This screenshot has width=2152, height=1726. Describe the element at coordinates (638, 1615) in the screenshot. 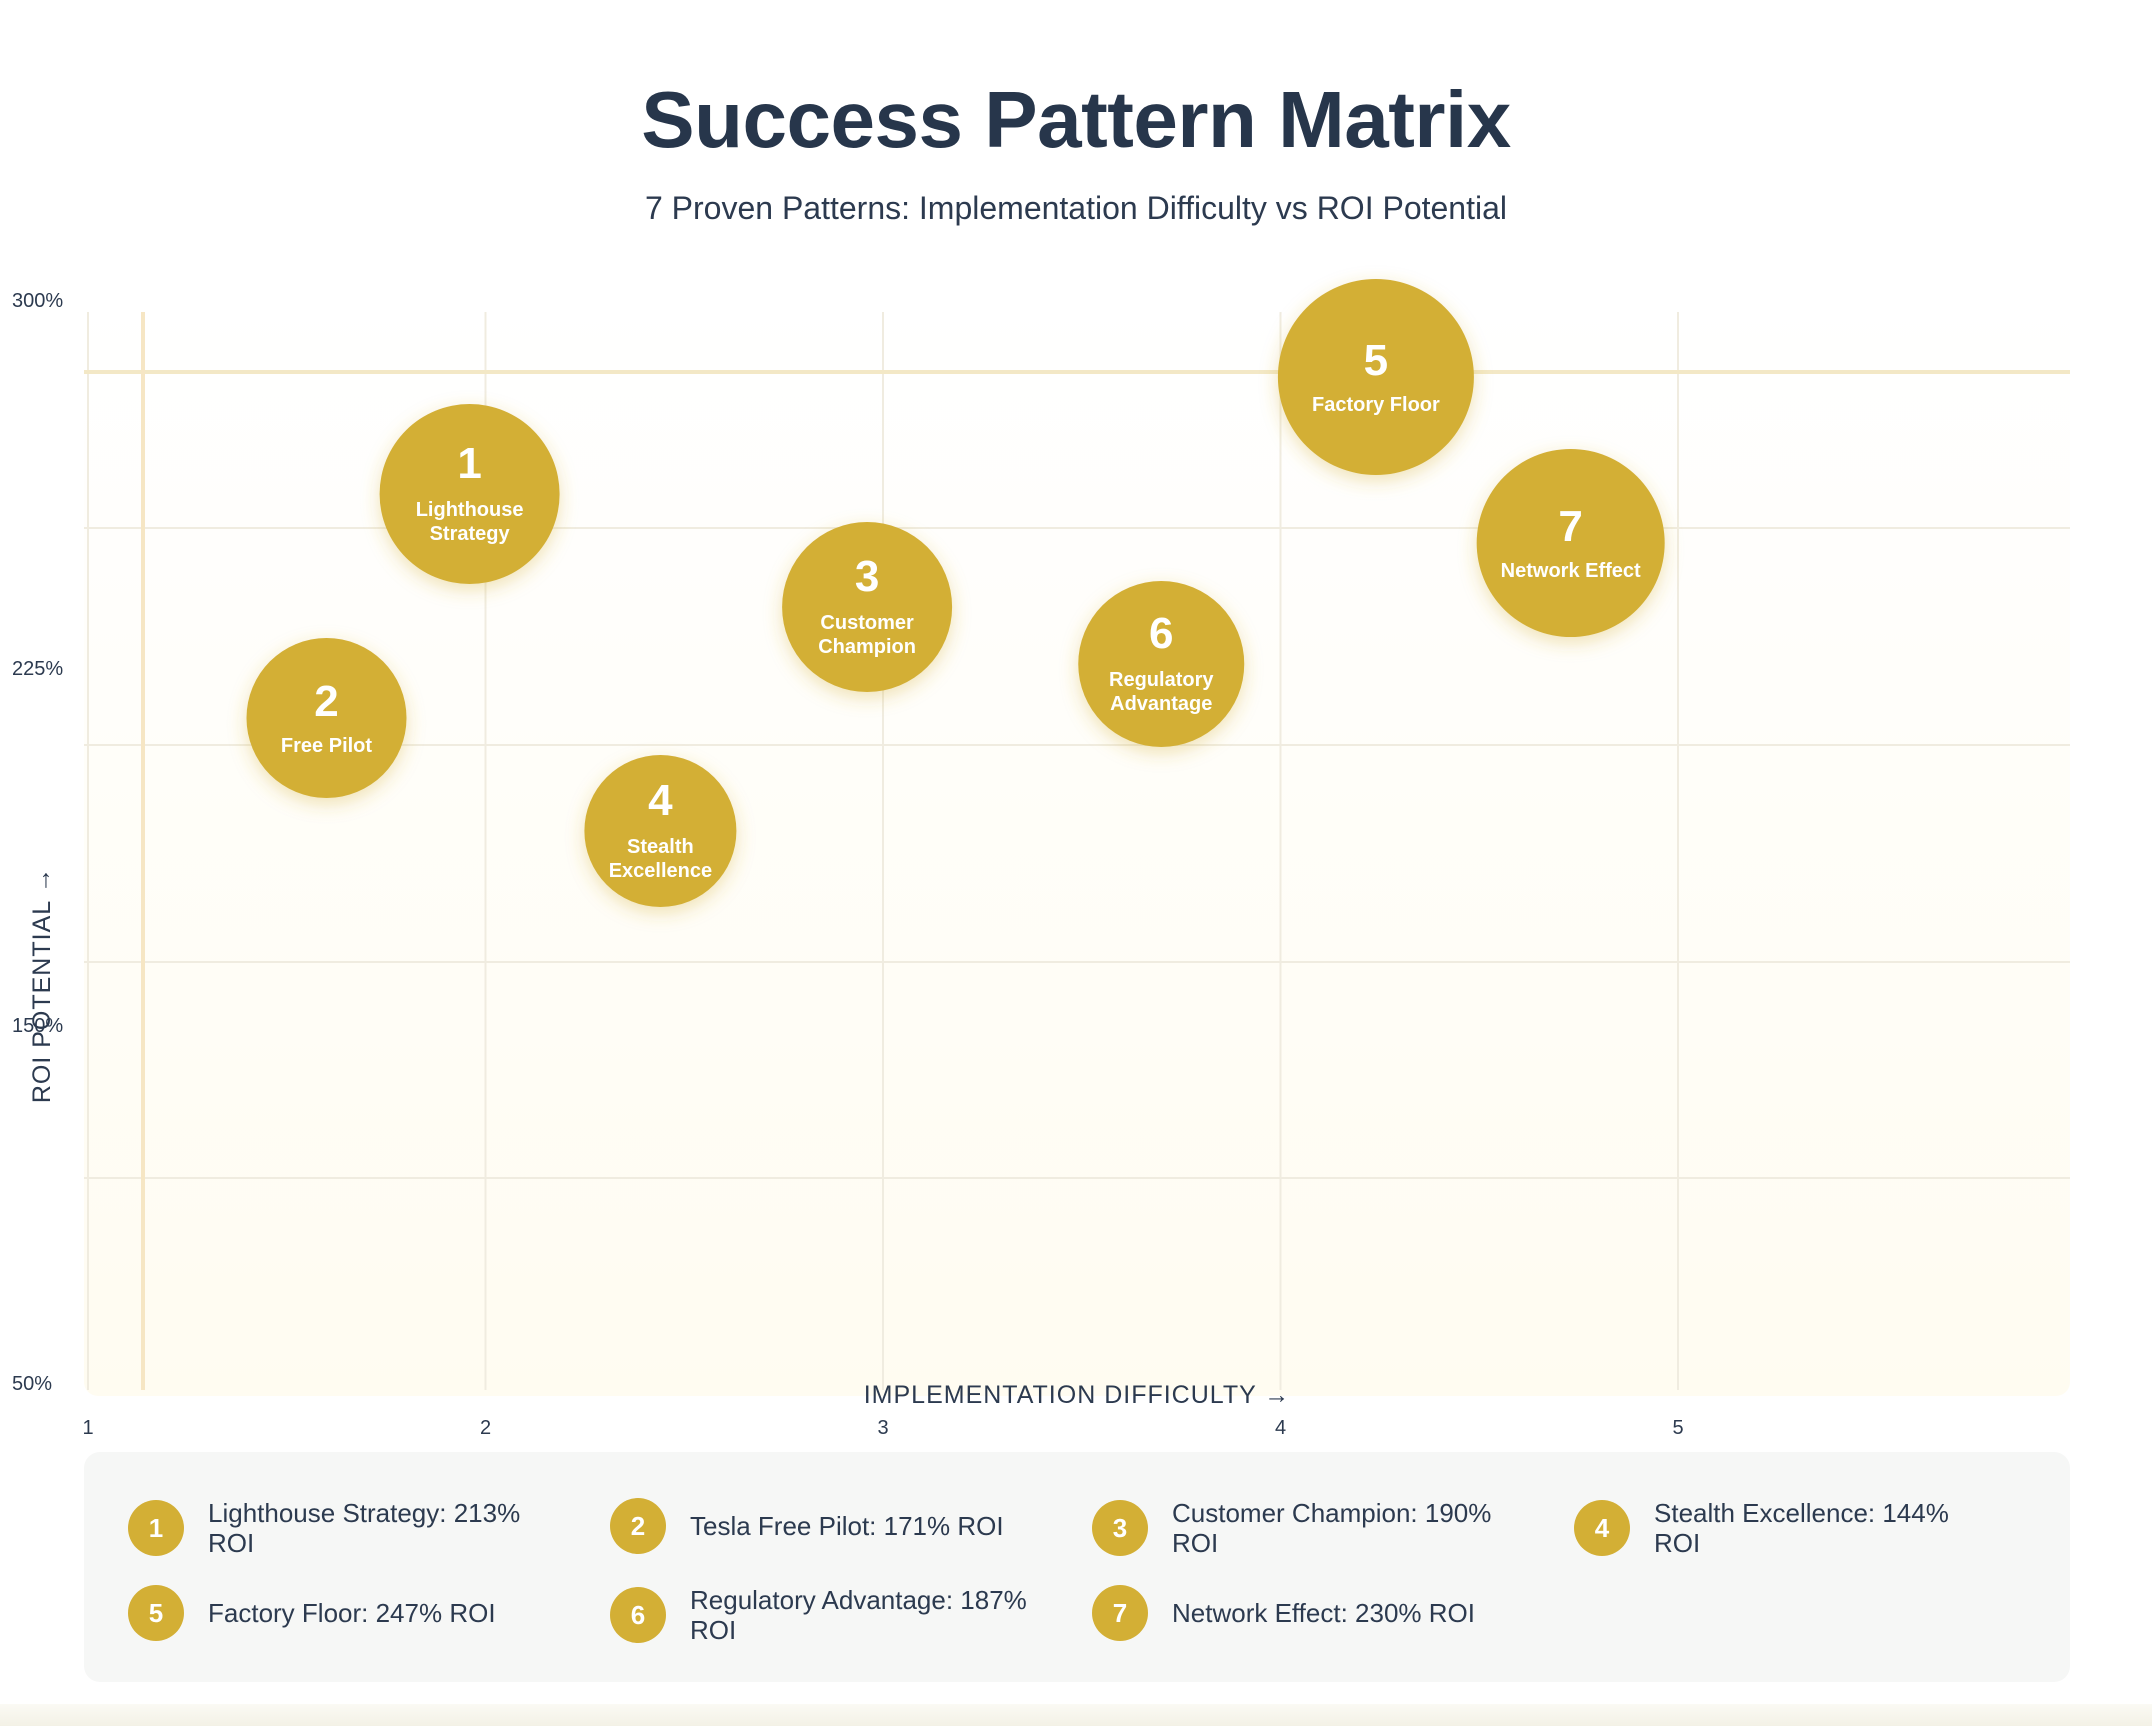

I see `legend-number-badge: 6` at that location.